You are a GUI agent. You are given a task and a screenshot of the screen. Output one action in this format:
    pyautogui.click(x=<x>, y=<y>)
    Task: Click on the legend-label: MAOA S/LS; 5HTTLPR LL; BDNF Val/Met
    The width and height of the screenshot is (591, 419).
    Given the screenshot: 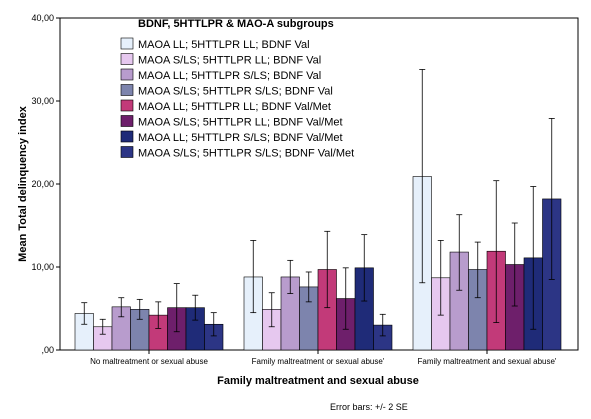 What is the action you would take?
    pyautogui.click(x=240, y=123)
    